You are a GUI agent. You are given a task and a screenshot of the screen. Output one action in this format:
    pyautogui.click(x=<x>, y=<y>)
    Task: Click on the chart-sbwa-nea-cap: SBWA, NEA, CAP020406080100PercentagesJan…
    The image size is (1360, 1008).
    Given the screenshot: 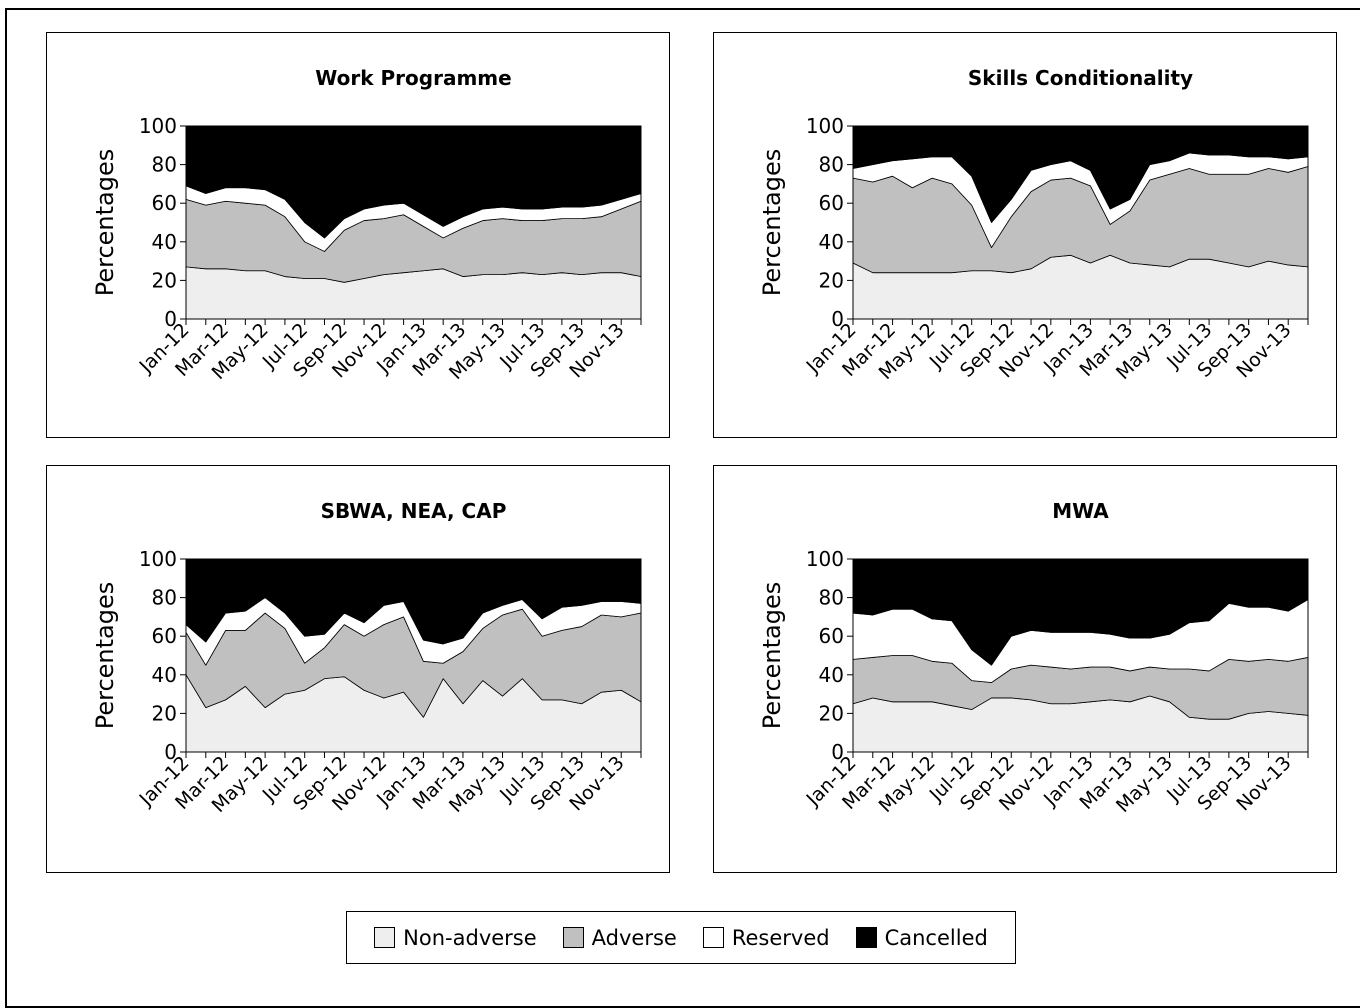 What is the action you would take?
    pyautogui.click(x=366, y=658)
    